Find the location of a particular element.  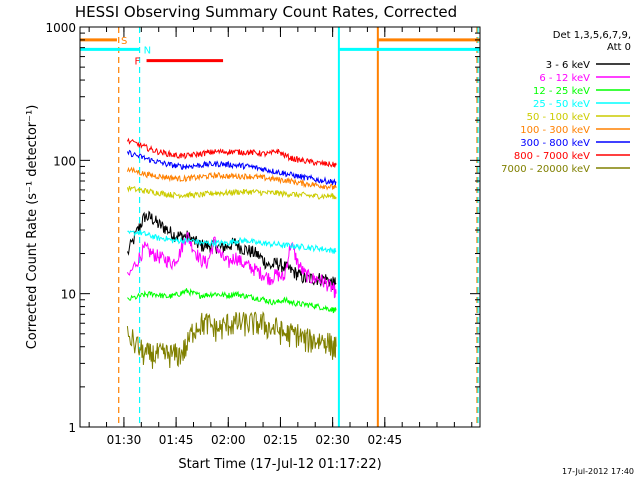

x-tick-label: 01:45 is located at coordinates (176, 440).